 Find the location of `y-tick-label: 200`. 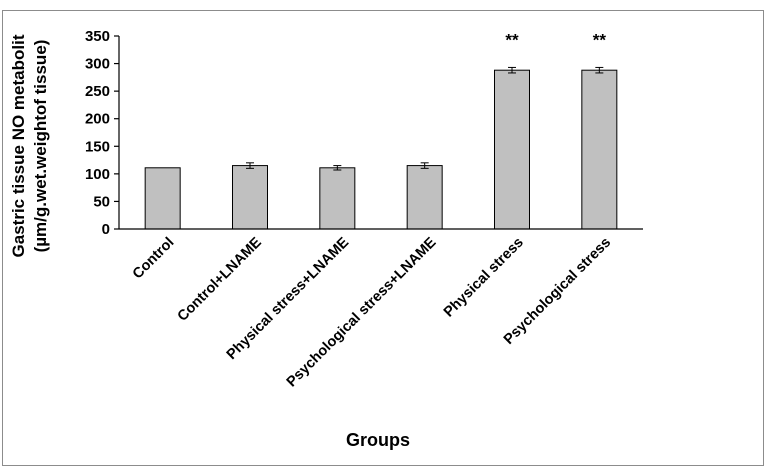

y-tick-label: 200 is located at coordinates (97, 119).